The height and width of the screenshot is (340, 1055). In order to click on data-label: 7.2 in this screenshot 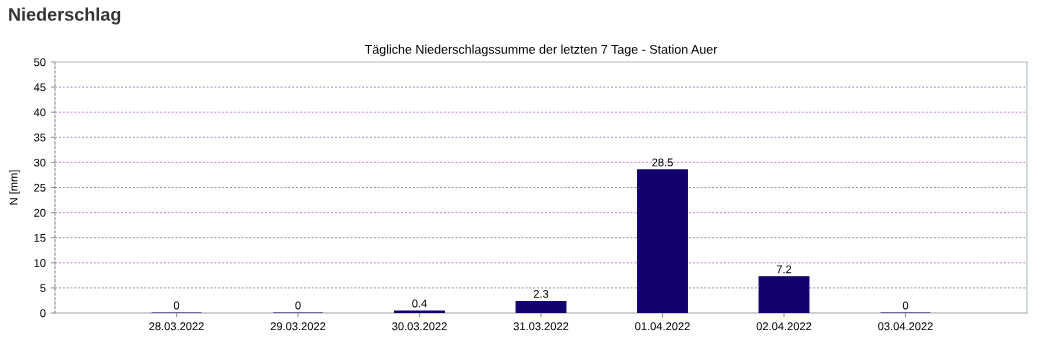, I will do `click(784, 269)`.